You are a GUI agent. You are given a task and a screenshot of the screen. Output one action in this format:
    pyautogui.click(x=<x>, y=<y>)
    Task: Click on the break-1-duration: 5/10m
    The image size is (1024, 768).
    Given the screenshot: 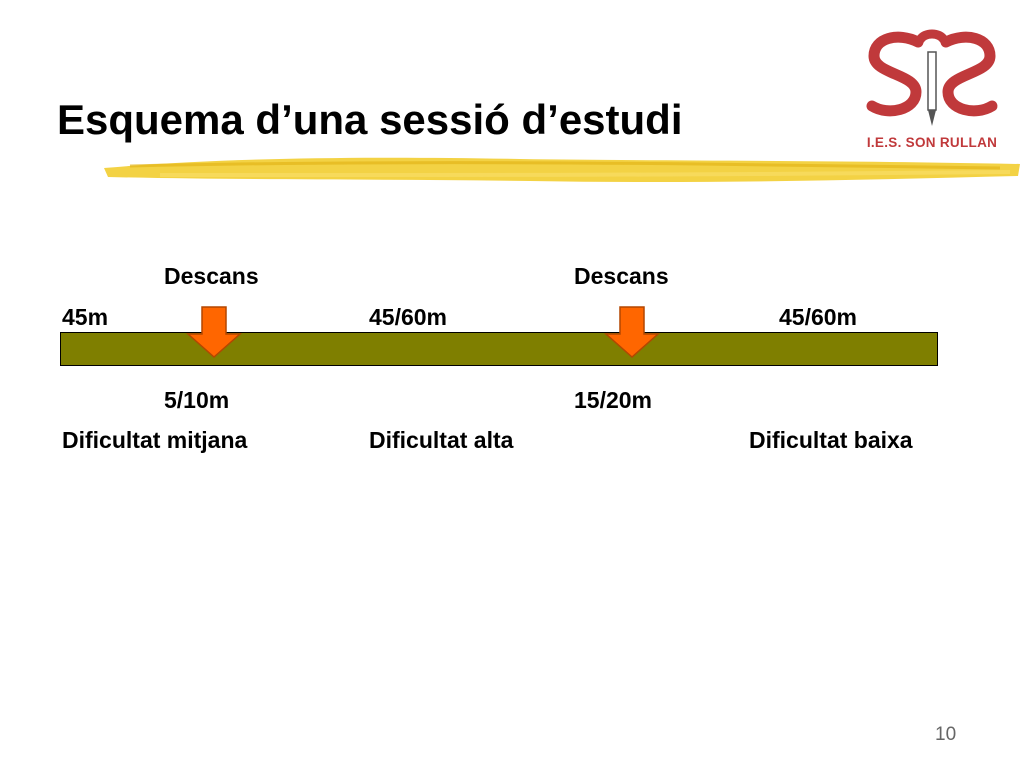 What is the action you would take?
    pyautogui.click(x=197, y=400)
    